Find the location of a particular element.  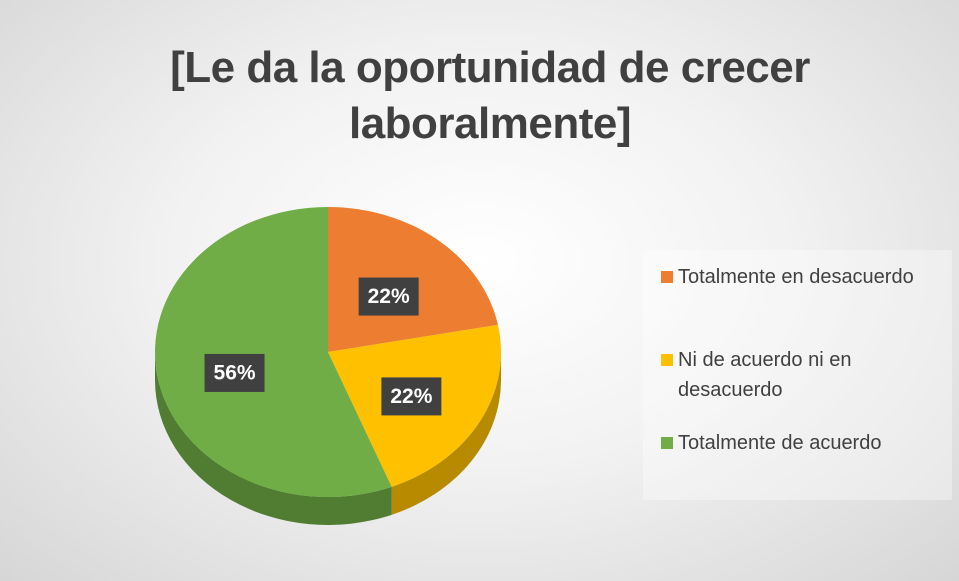

legend-entry: Totalmente de acuerdo is located at coordinates (798, 443).